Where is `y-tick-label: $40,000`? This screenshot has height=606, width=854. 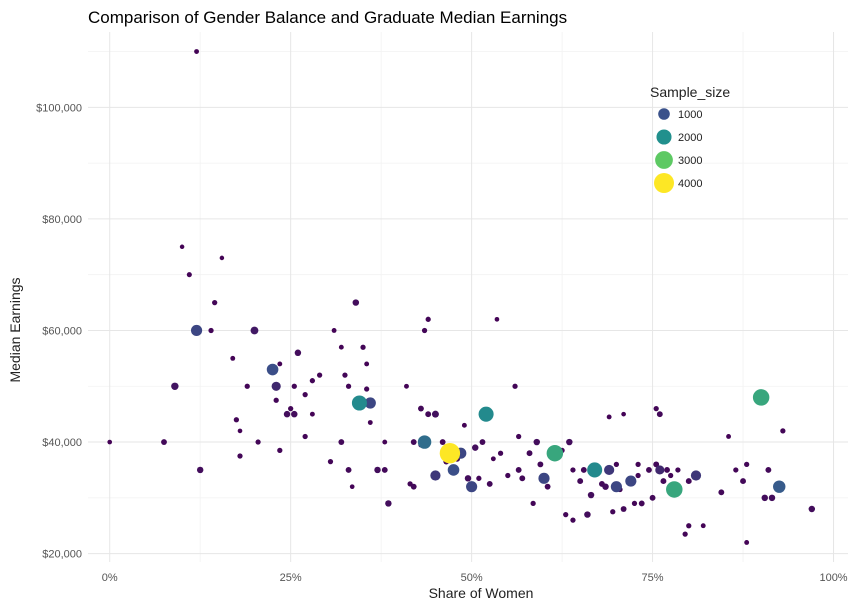 y-tick-label: $40,000 is located at coordinates (62, 443).